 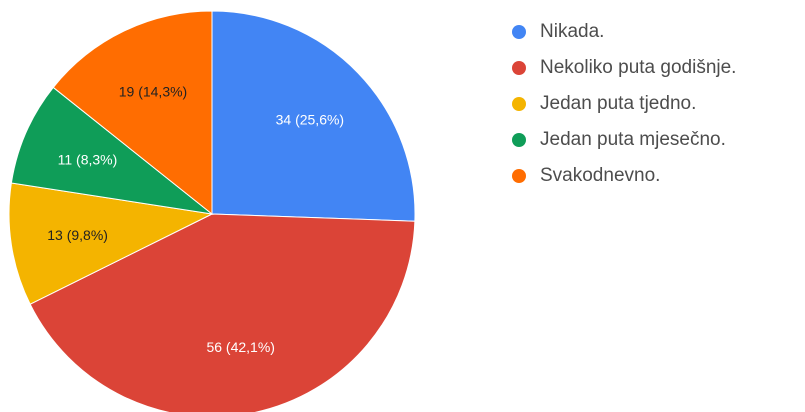 What do you see at coordinates (633, 139) in the screenshot?
I see `legend-label: Jedan puta mjesečno.` at bounding box center [633, 139].